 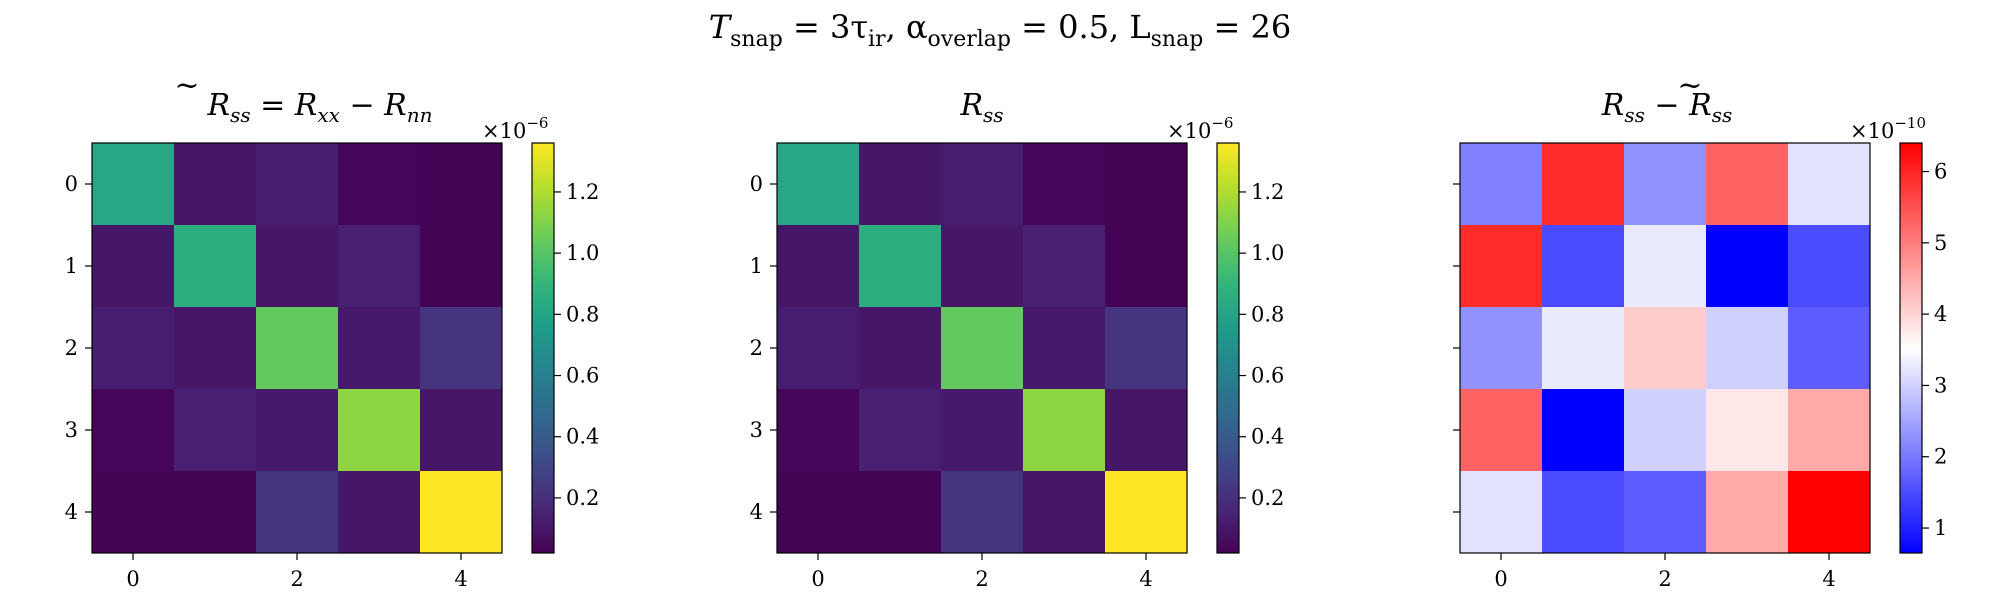 I want to click on colorbar-tick-label: 0.6, so click(x=582, y=376).